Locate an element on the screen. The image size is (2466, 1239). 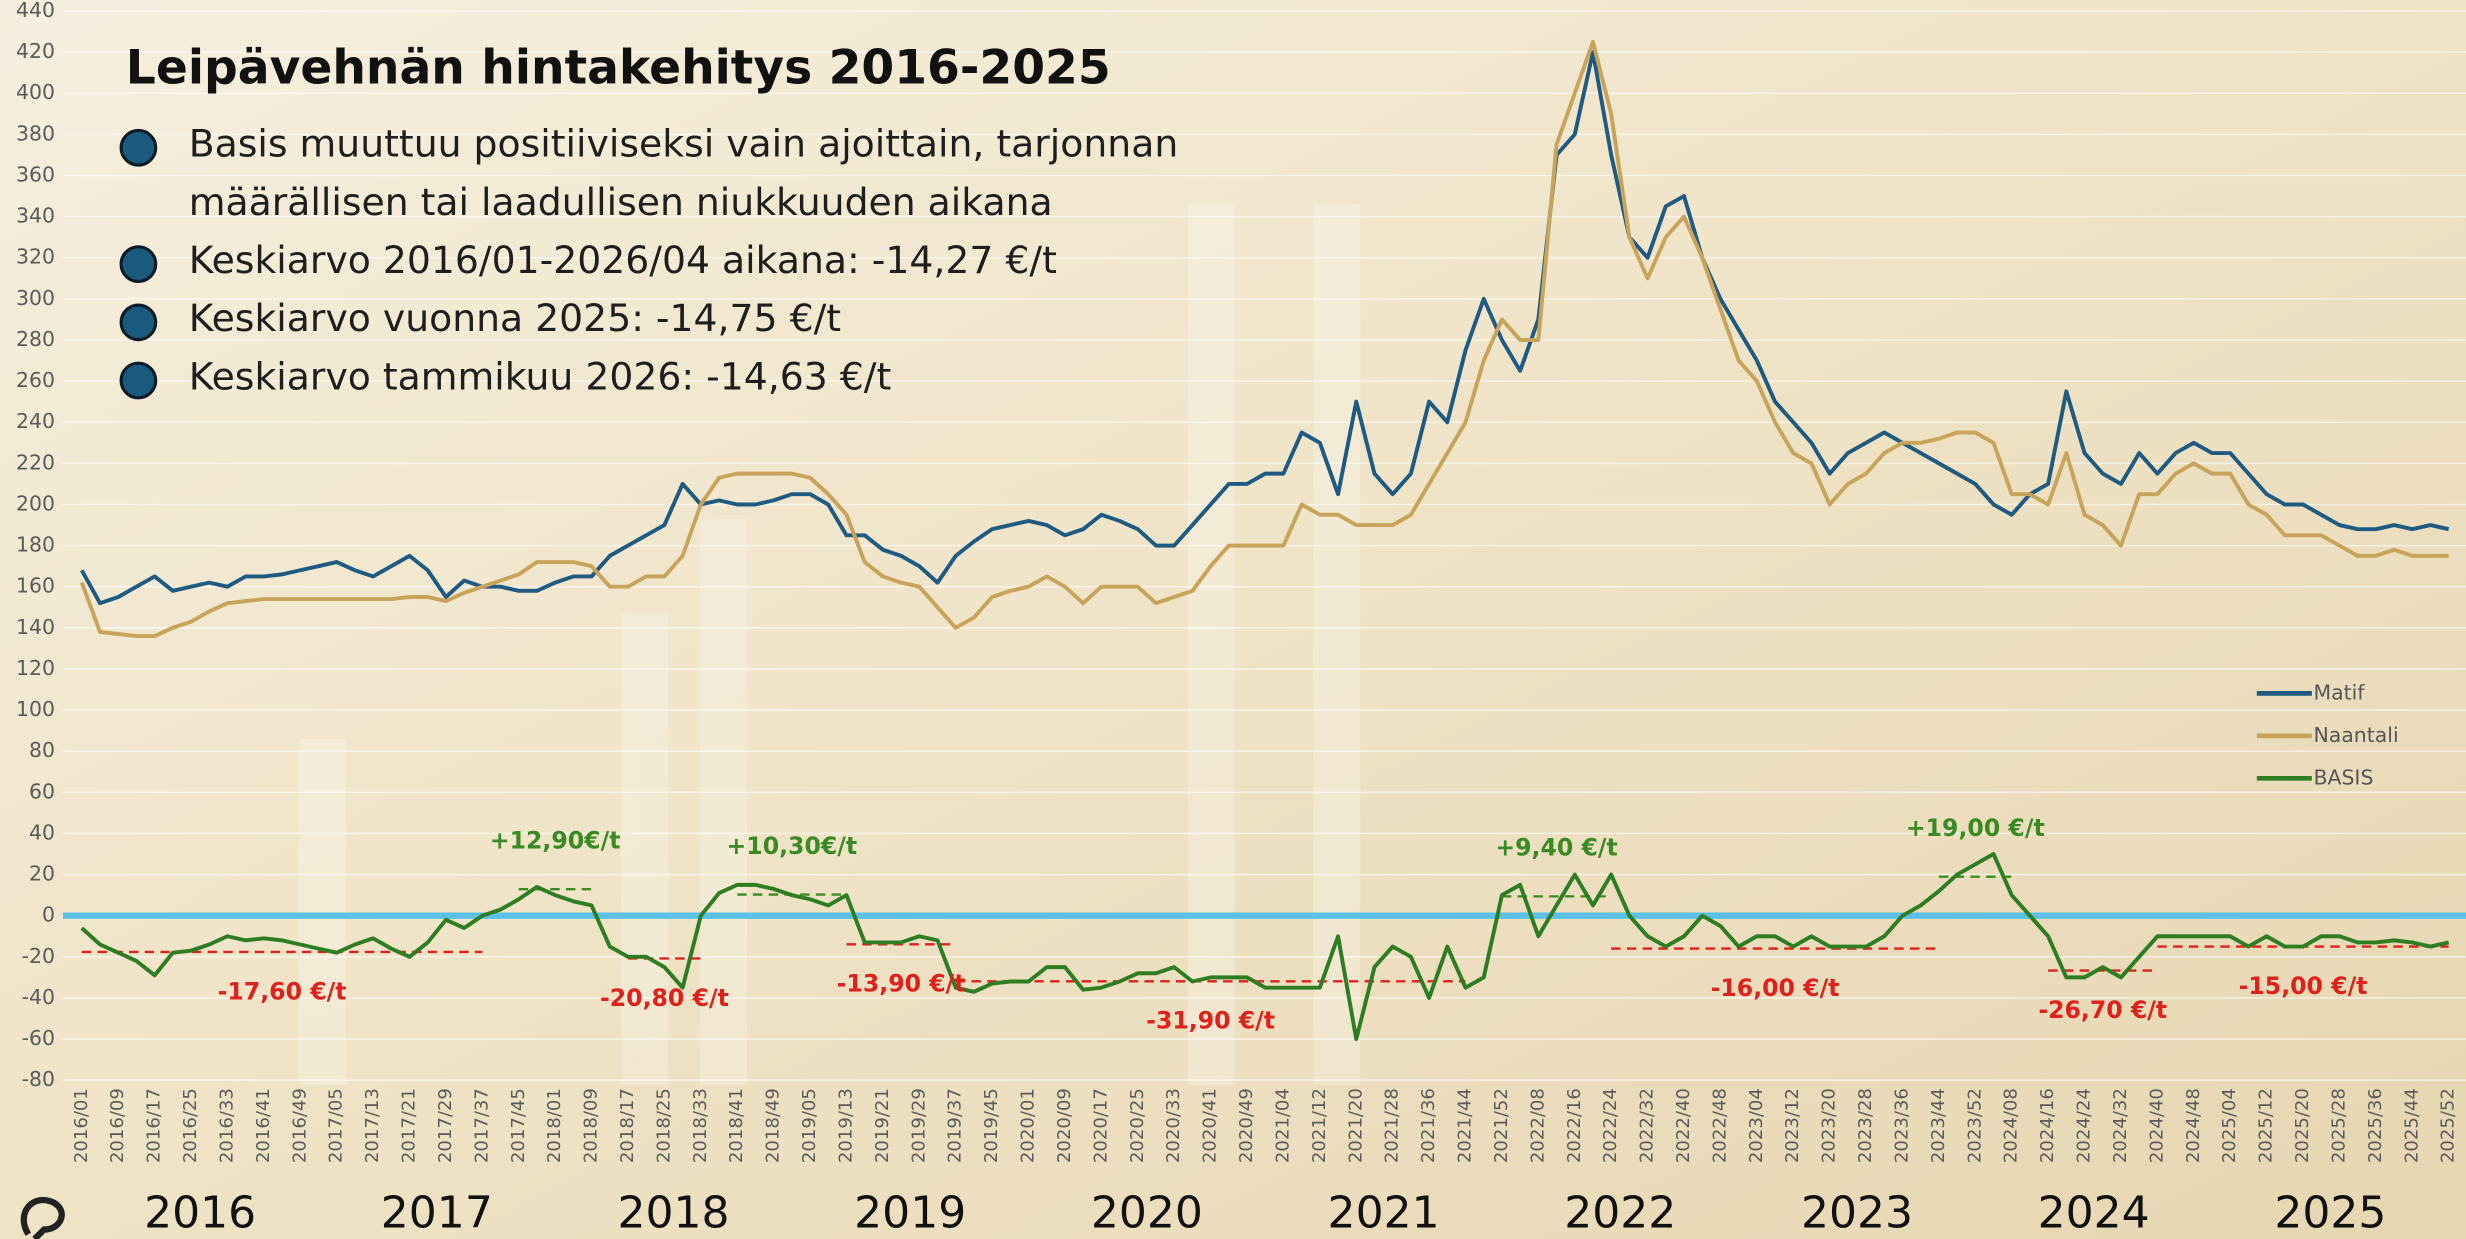
x-tick-label: 2024/08 is located at coordinates (2011, 1125).